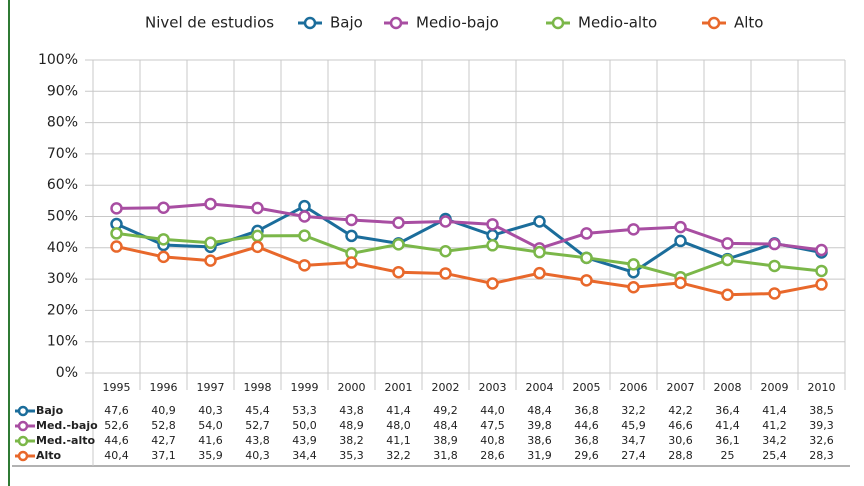 Image resolution: width=864 pixels, height=486 pixels. What do you see at coordinates (62, 217) in the screenshot?
I see `y-tick-label: 50%` at bounding box center [62, 217].